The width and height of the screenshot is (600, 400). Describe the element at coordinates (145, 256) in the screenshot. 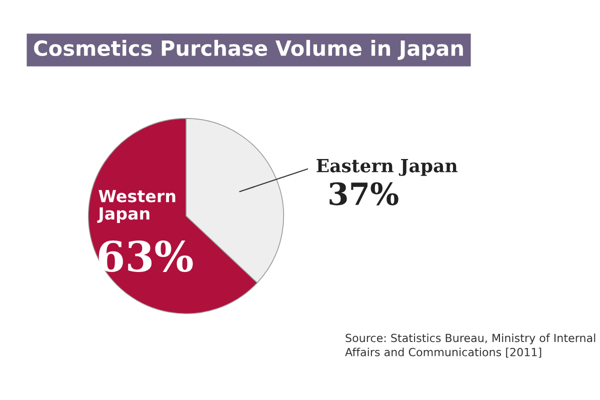

I see `data-label: 63%` at that location.